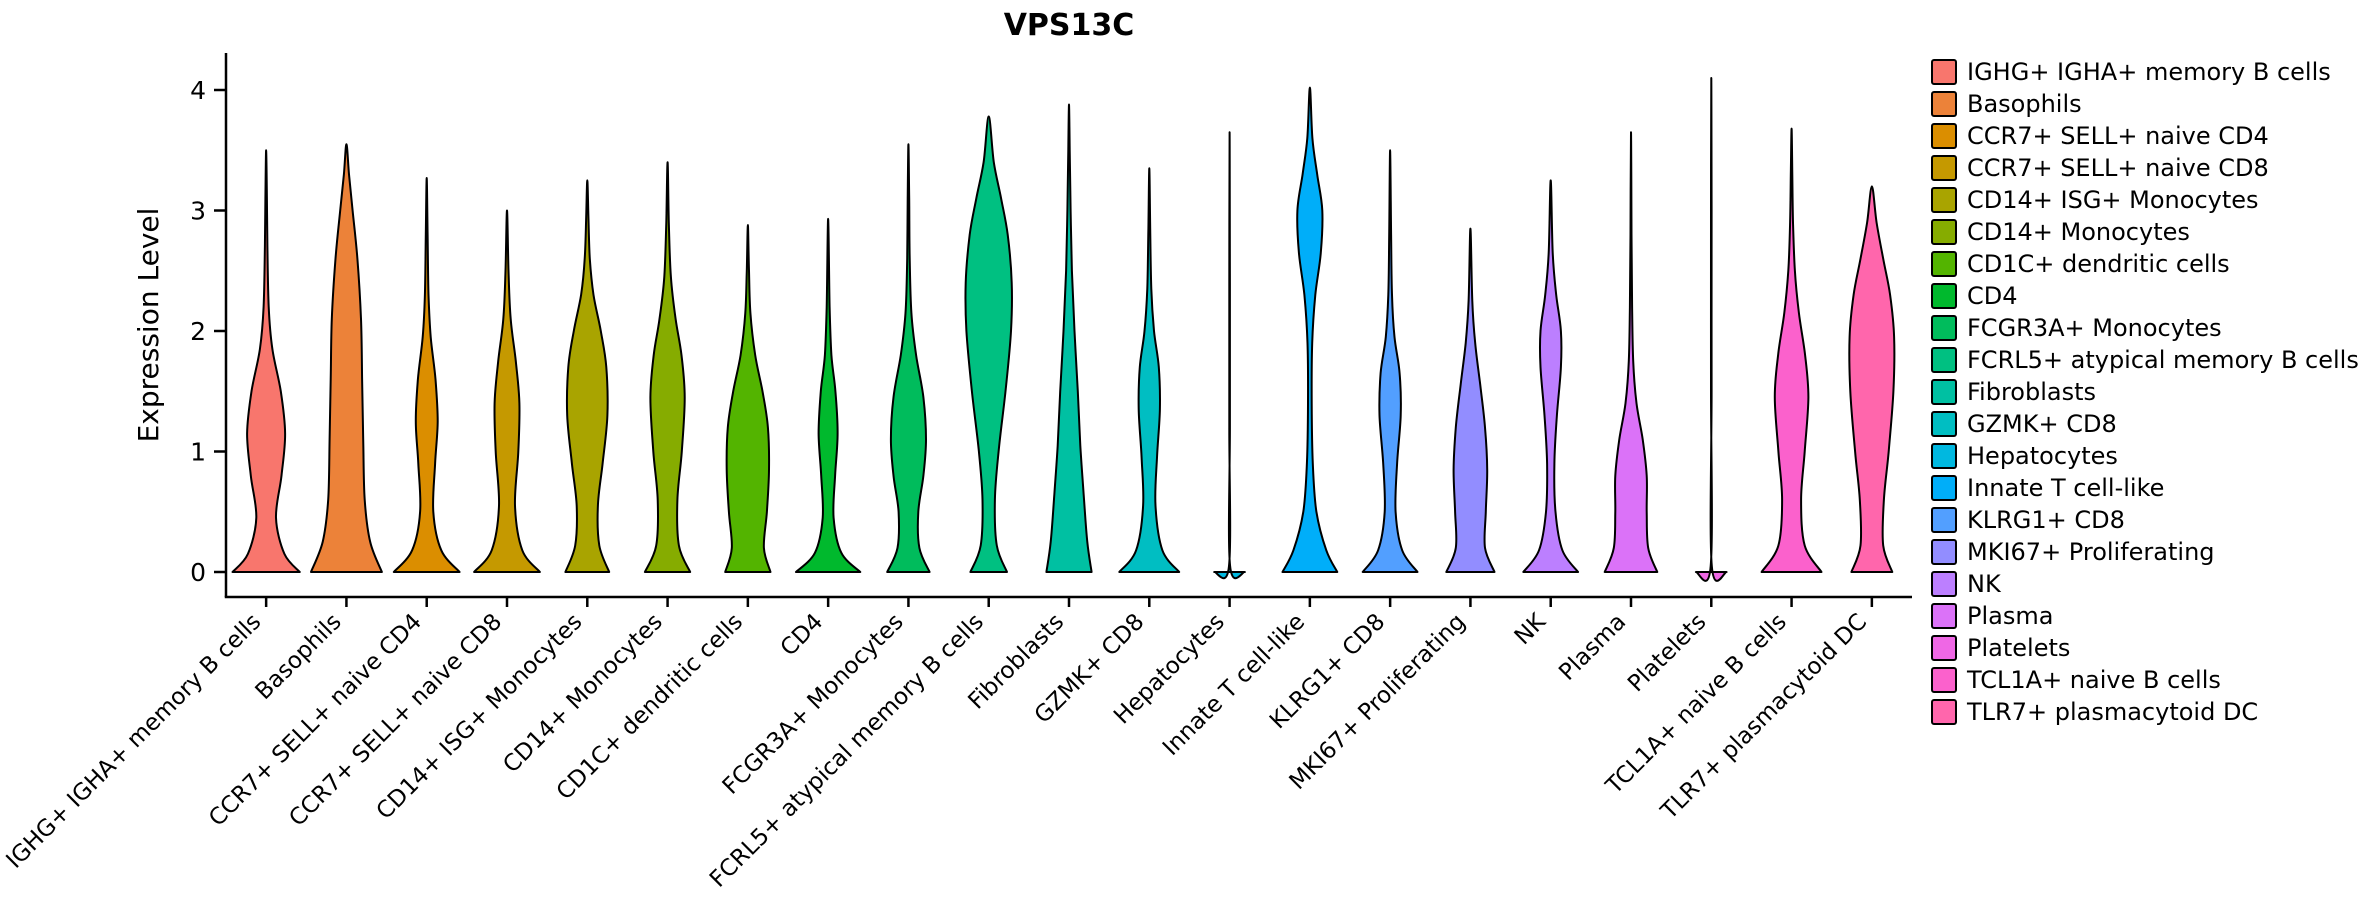  Describe the element at coordinates (2042, 424) in the screenshot. I see `legend-label: GZMK+ CD8` at that location.